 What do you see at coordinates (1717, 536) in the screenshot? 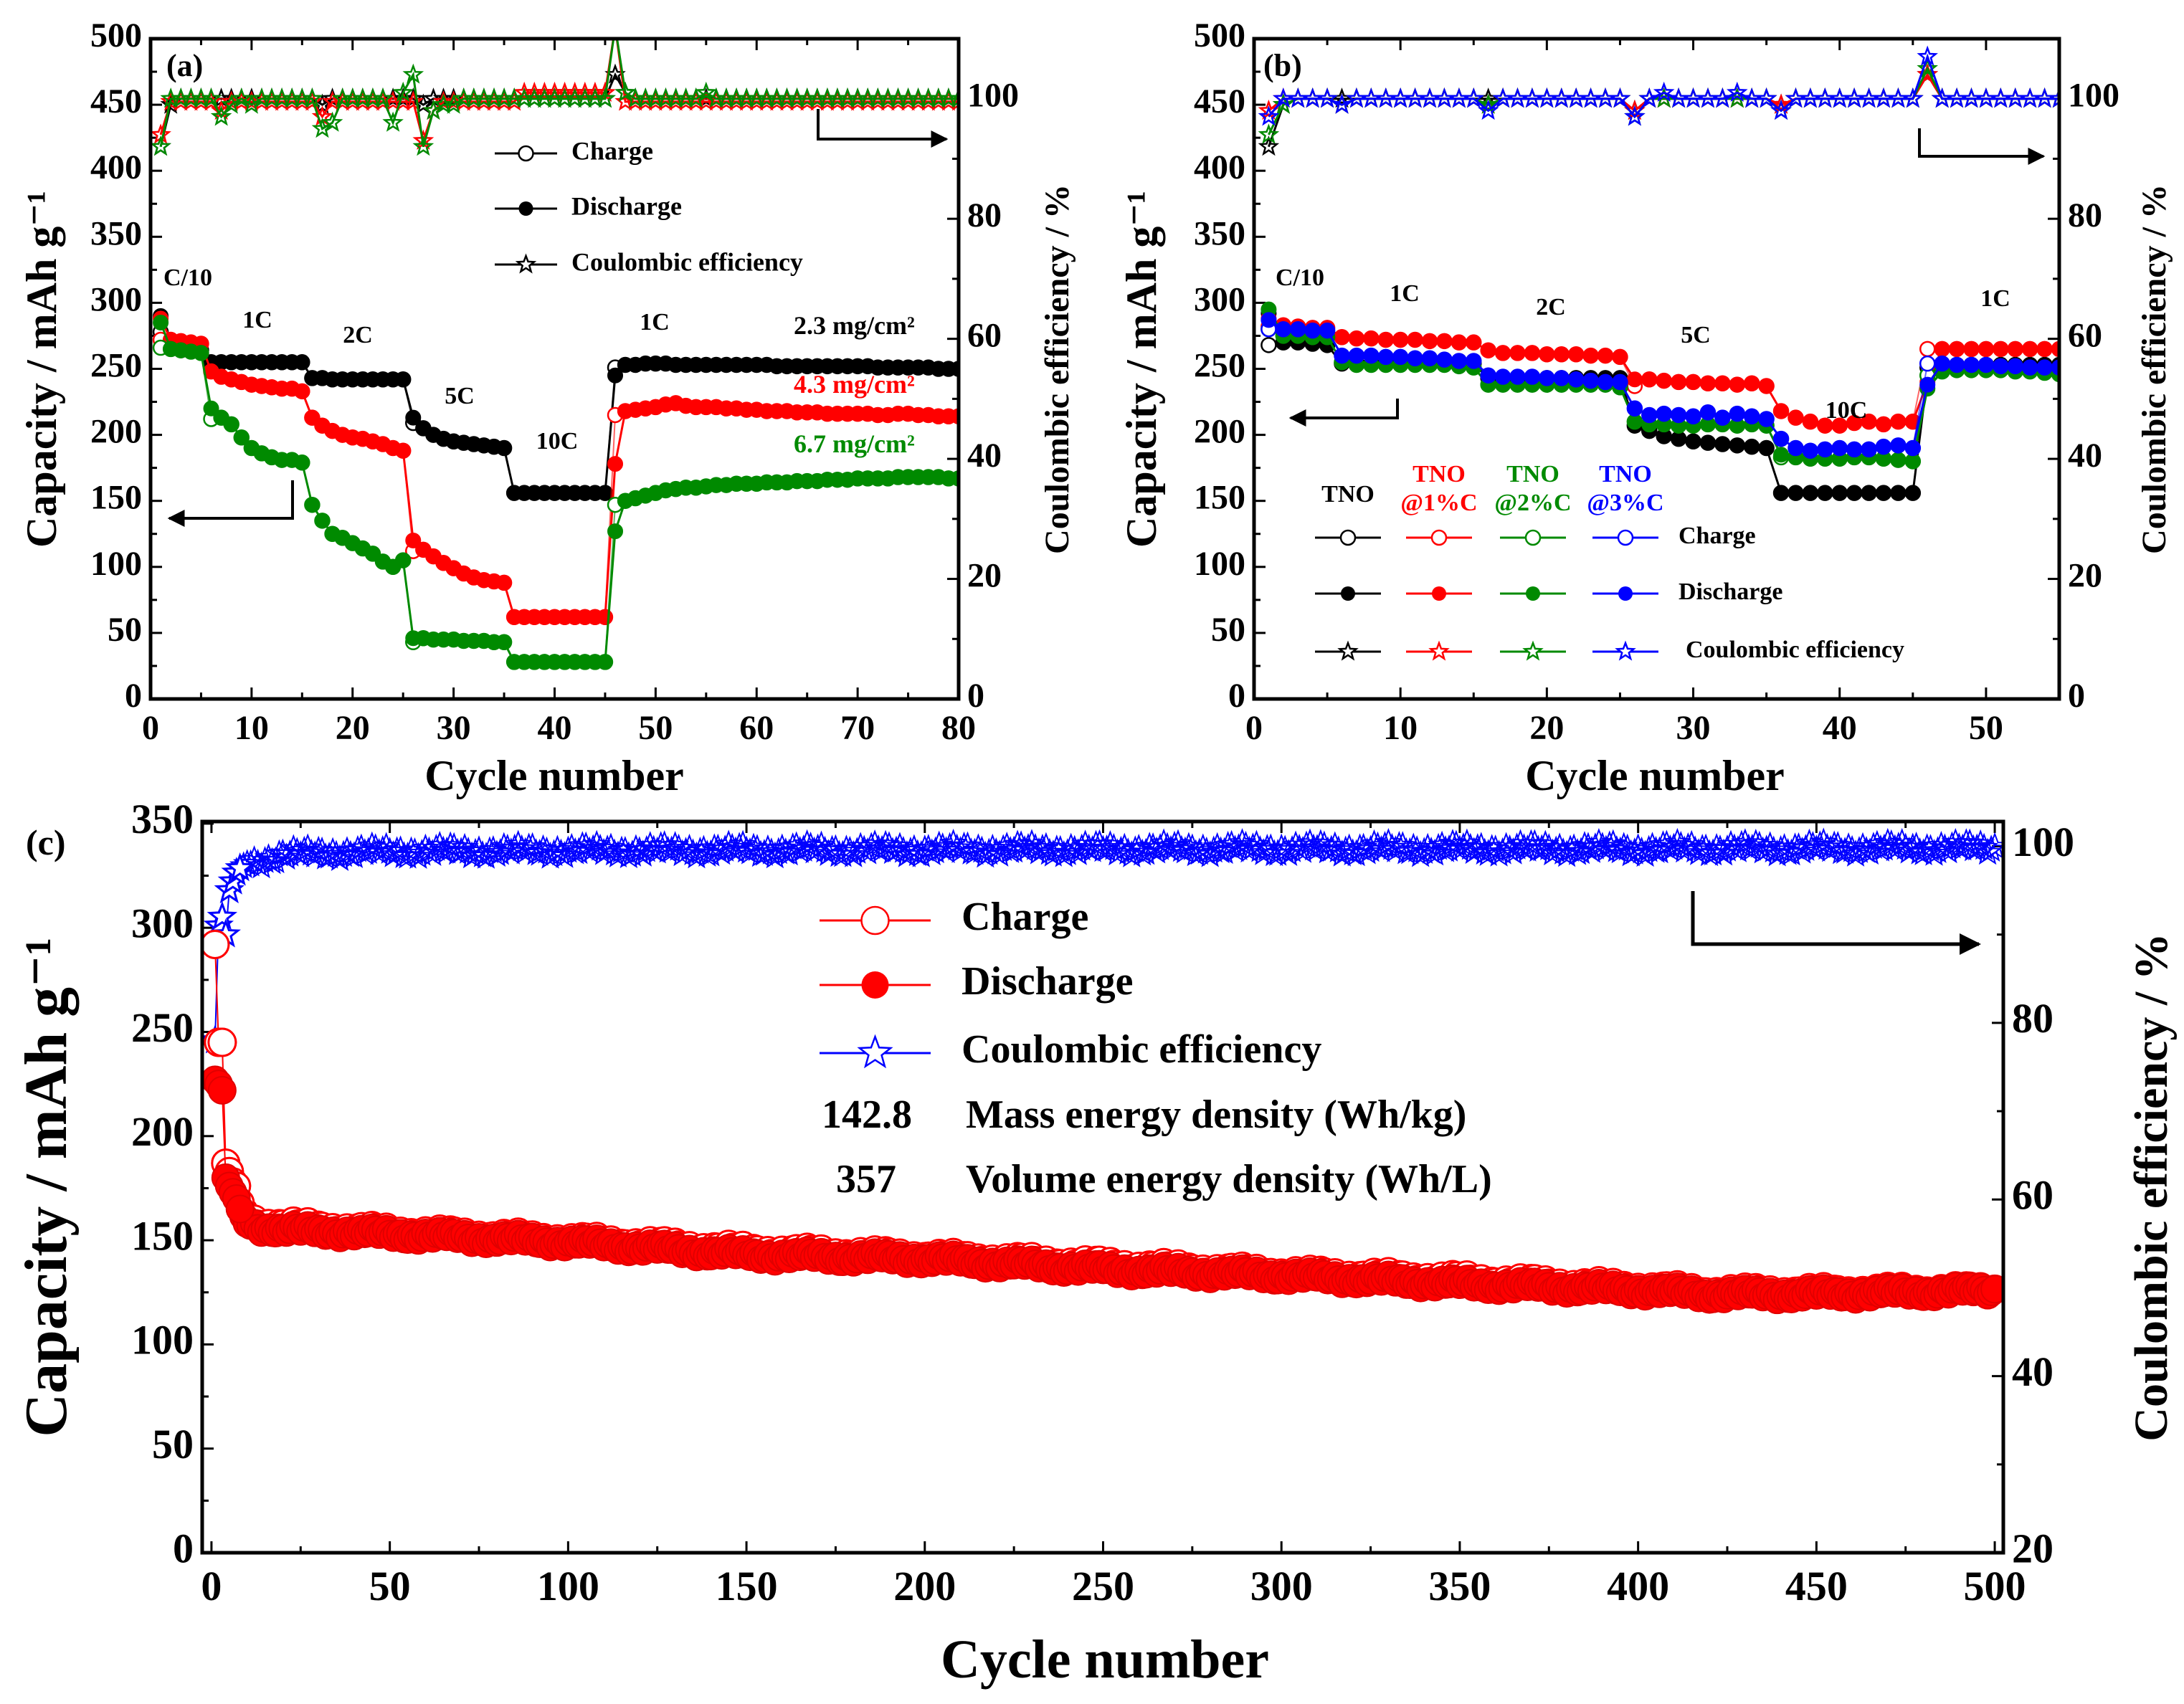
I see `legend-b-charge: Charge` at bounding box center [1717, 536].